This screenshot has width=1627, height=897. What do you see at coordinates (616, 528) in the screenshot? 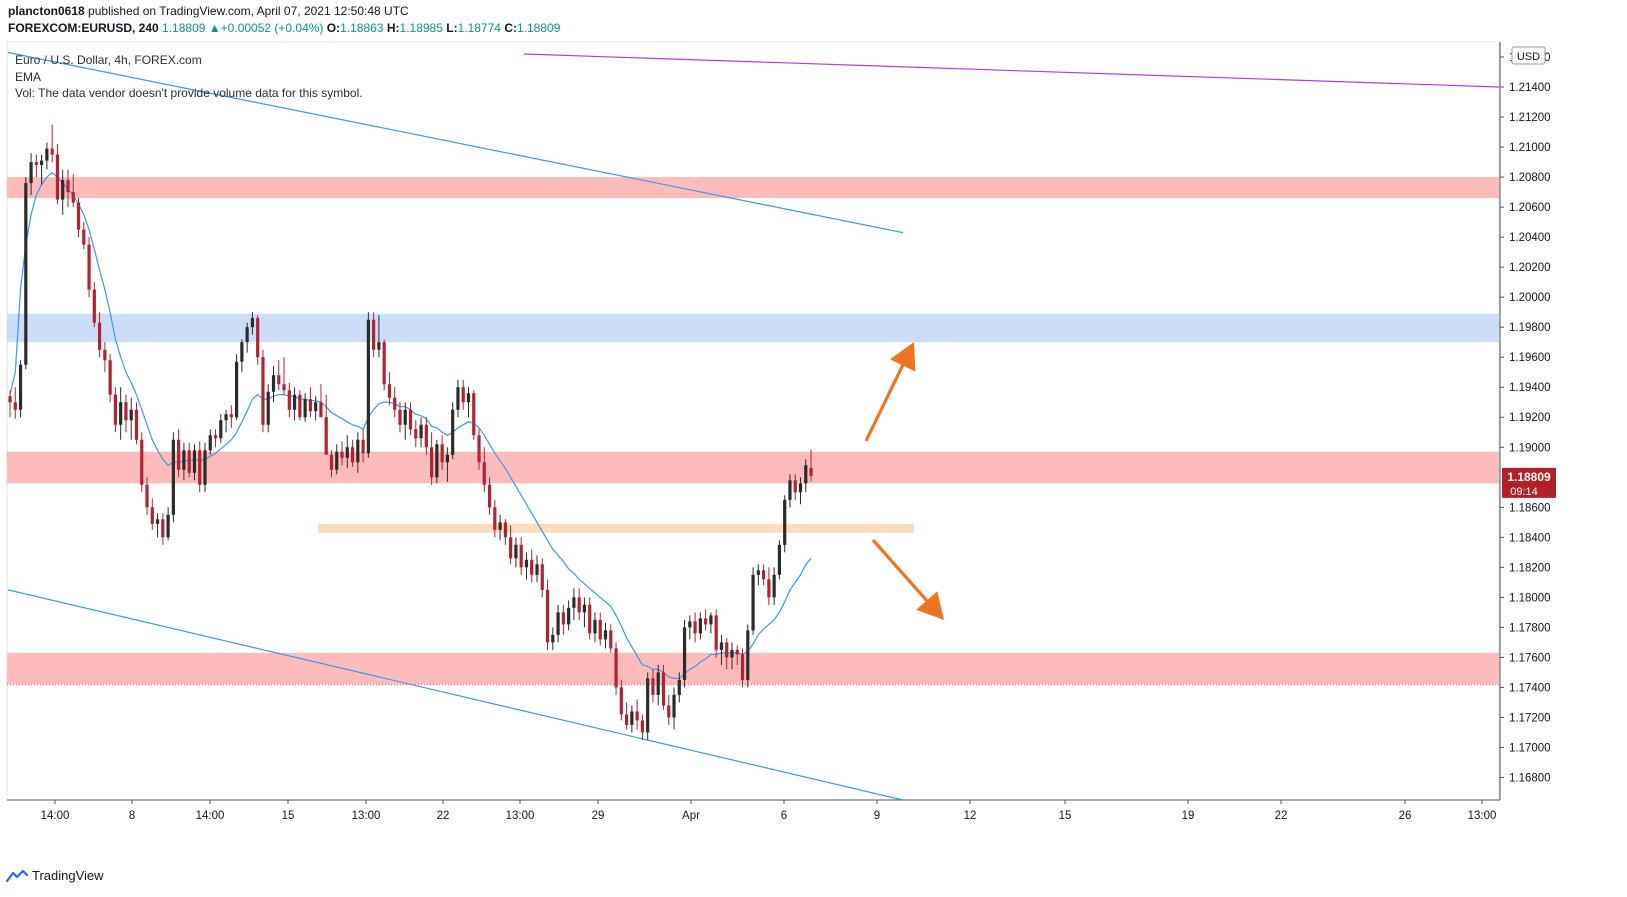
I see `zone-orange` at bounding box center [616, 528].